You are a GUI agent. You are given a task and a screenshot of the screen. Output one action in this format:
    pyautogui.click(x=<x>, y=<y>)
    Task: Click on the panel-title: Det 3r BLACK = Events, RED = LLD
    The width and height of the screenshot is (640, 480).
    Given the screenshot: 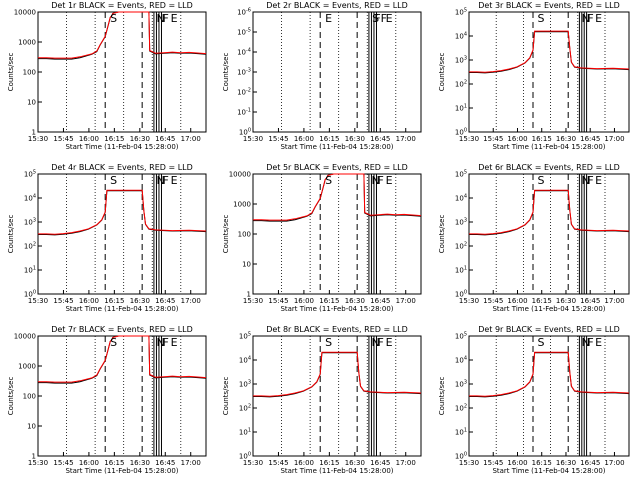 What is the action you would take?
    pyautogui.click(x=549, y=5)
    